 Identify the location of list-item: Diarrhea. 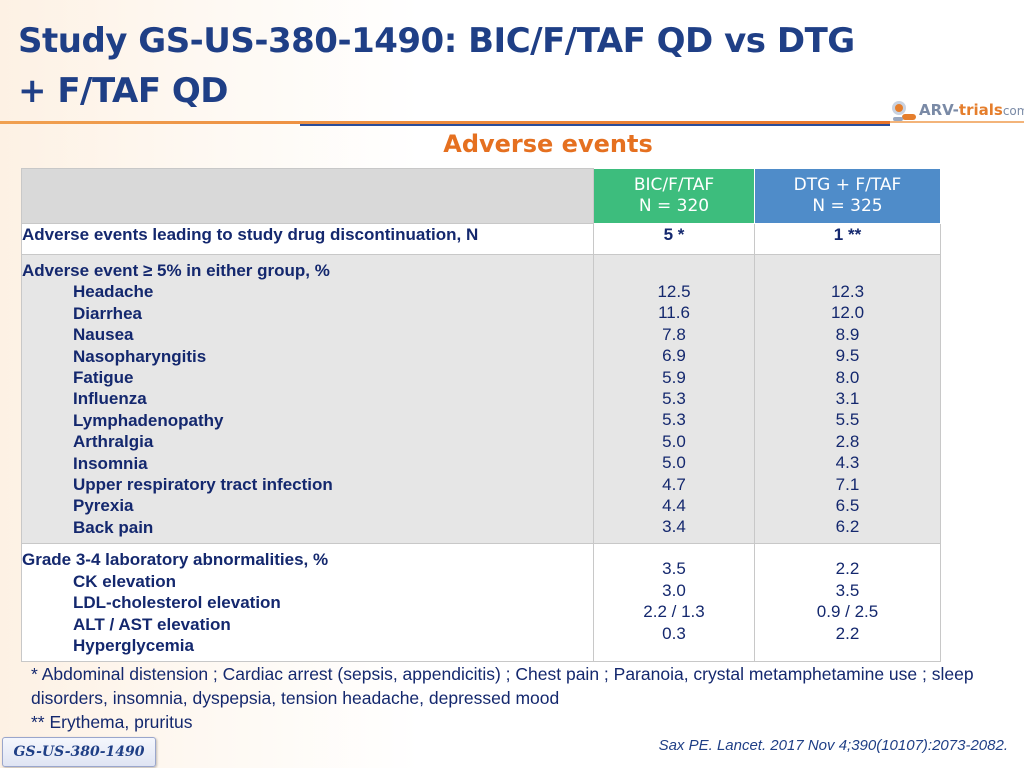
(107, 313).